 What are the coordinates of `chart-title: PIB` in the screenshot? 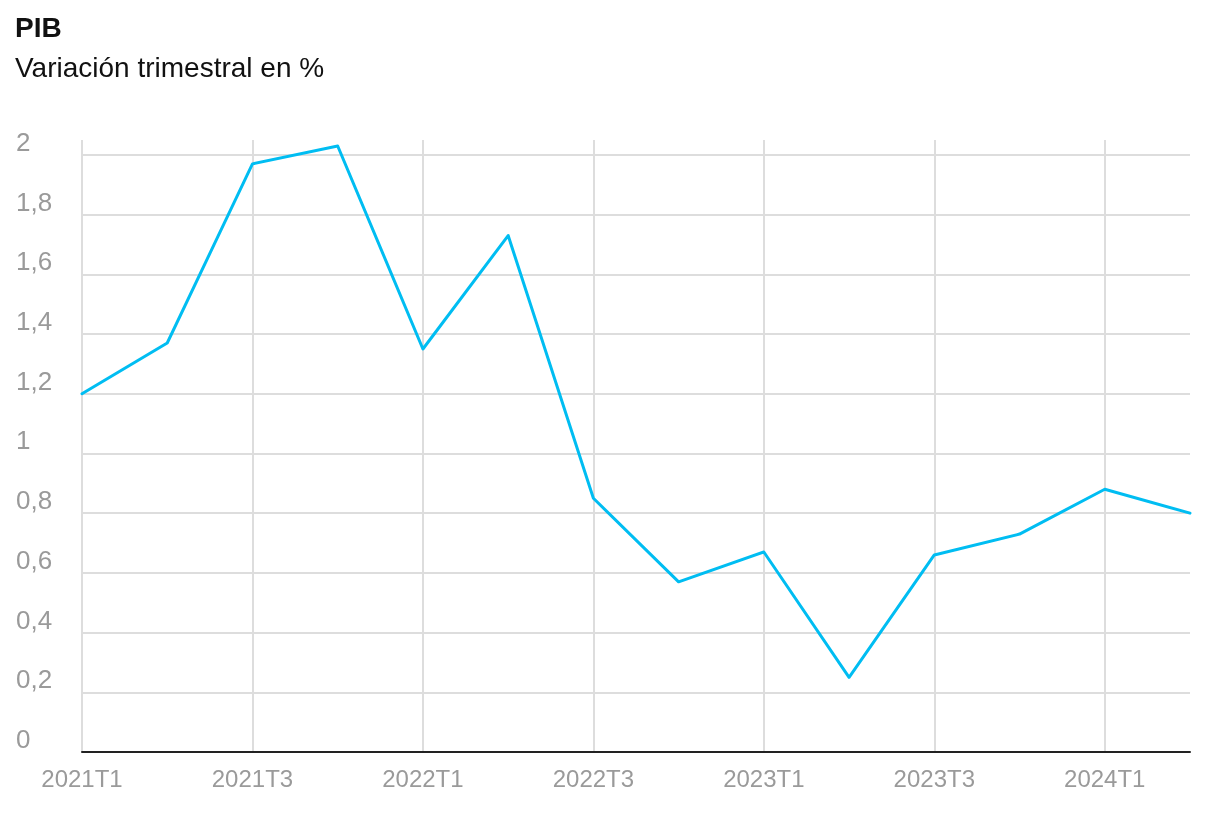 It's located at (38, 27).